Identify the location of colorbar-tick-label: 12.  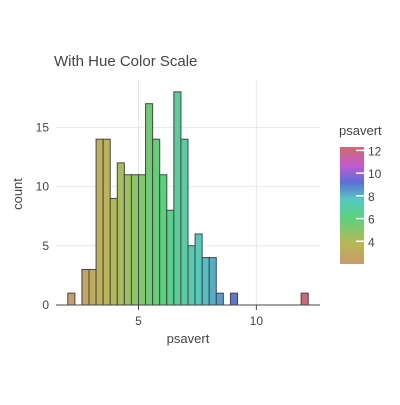
(375, 151).